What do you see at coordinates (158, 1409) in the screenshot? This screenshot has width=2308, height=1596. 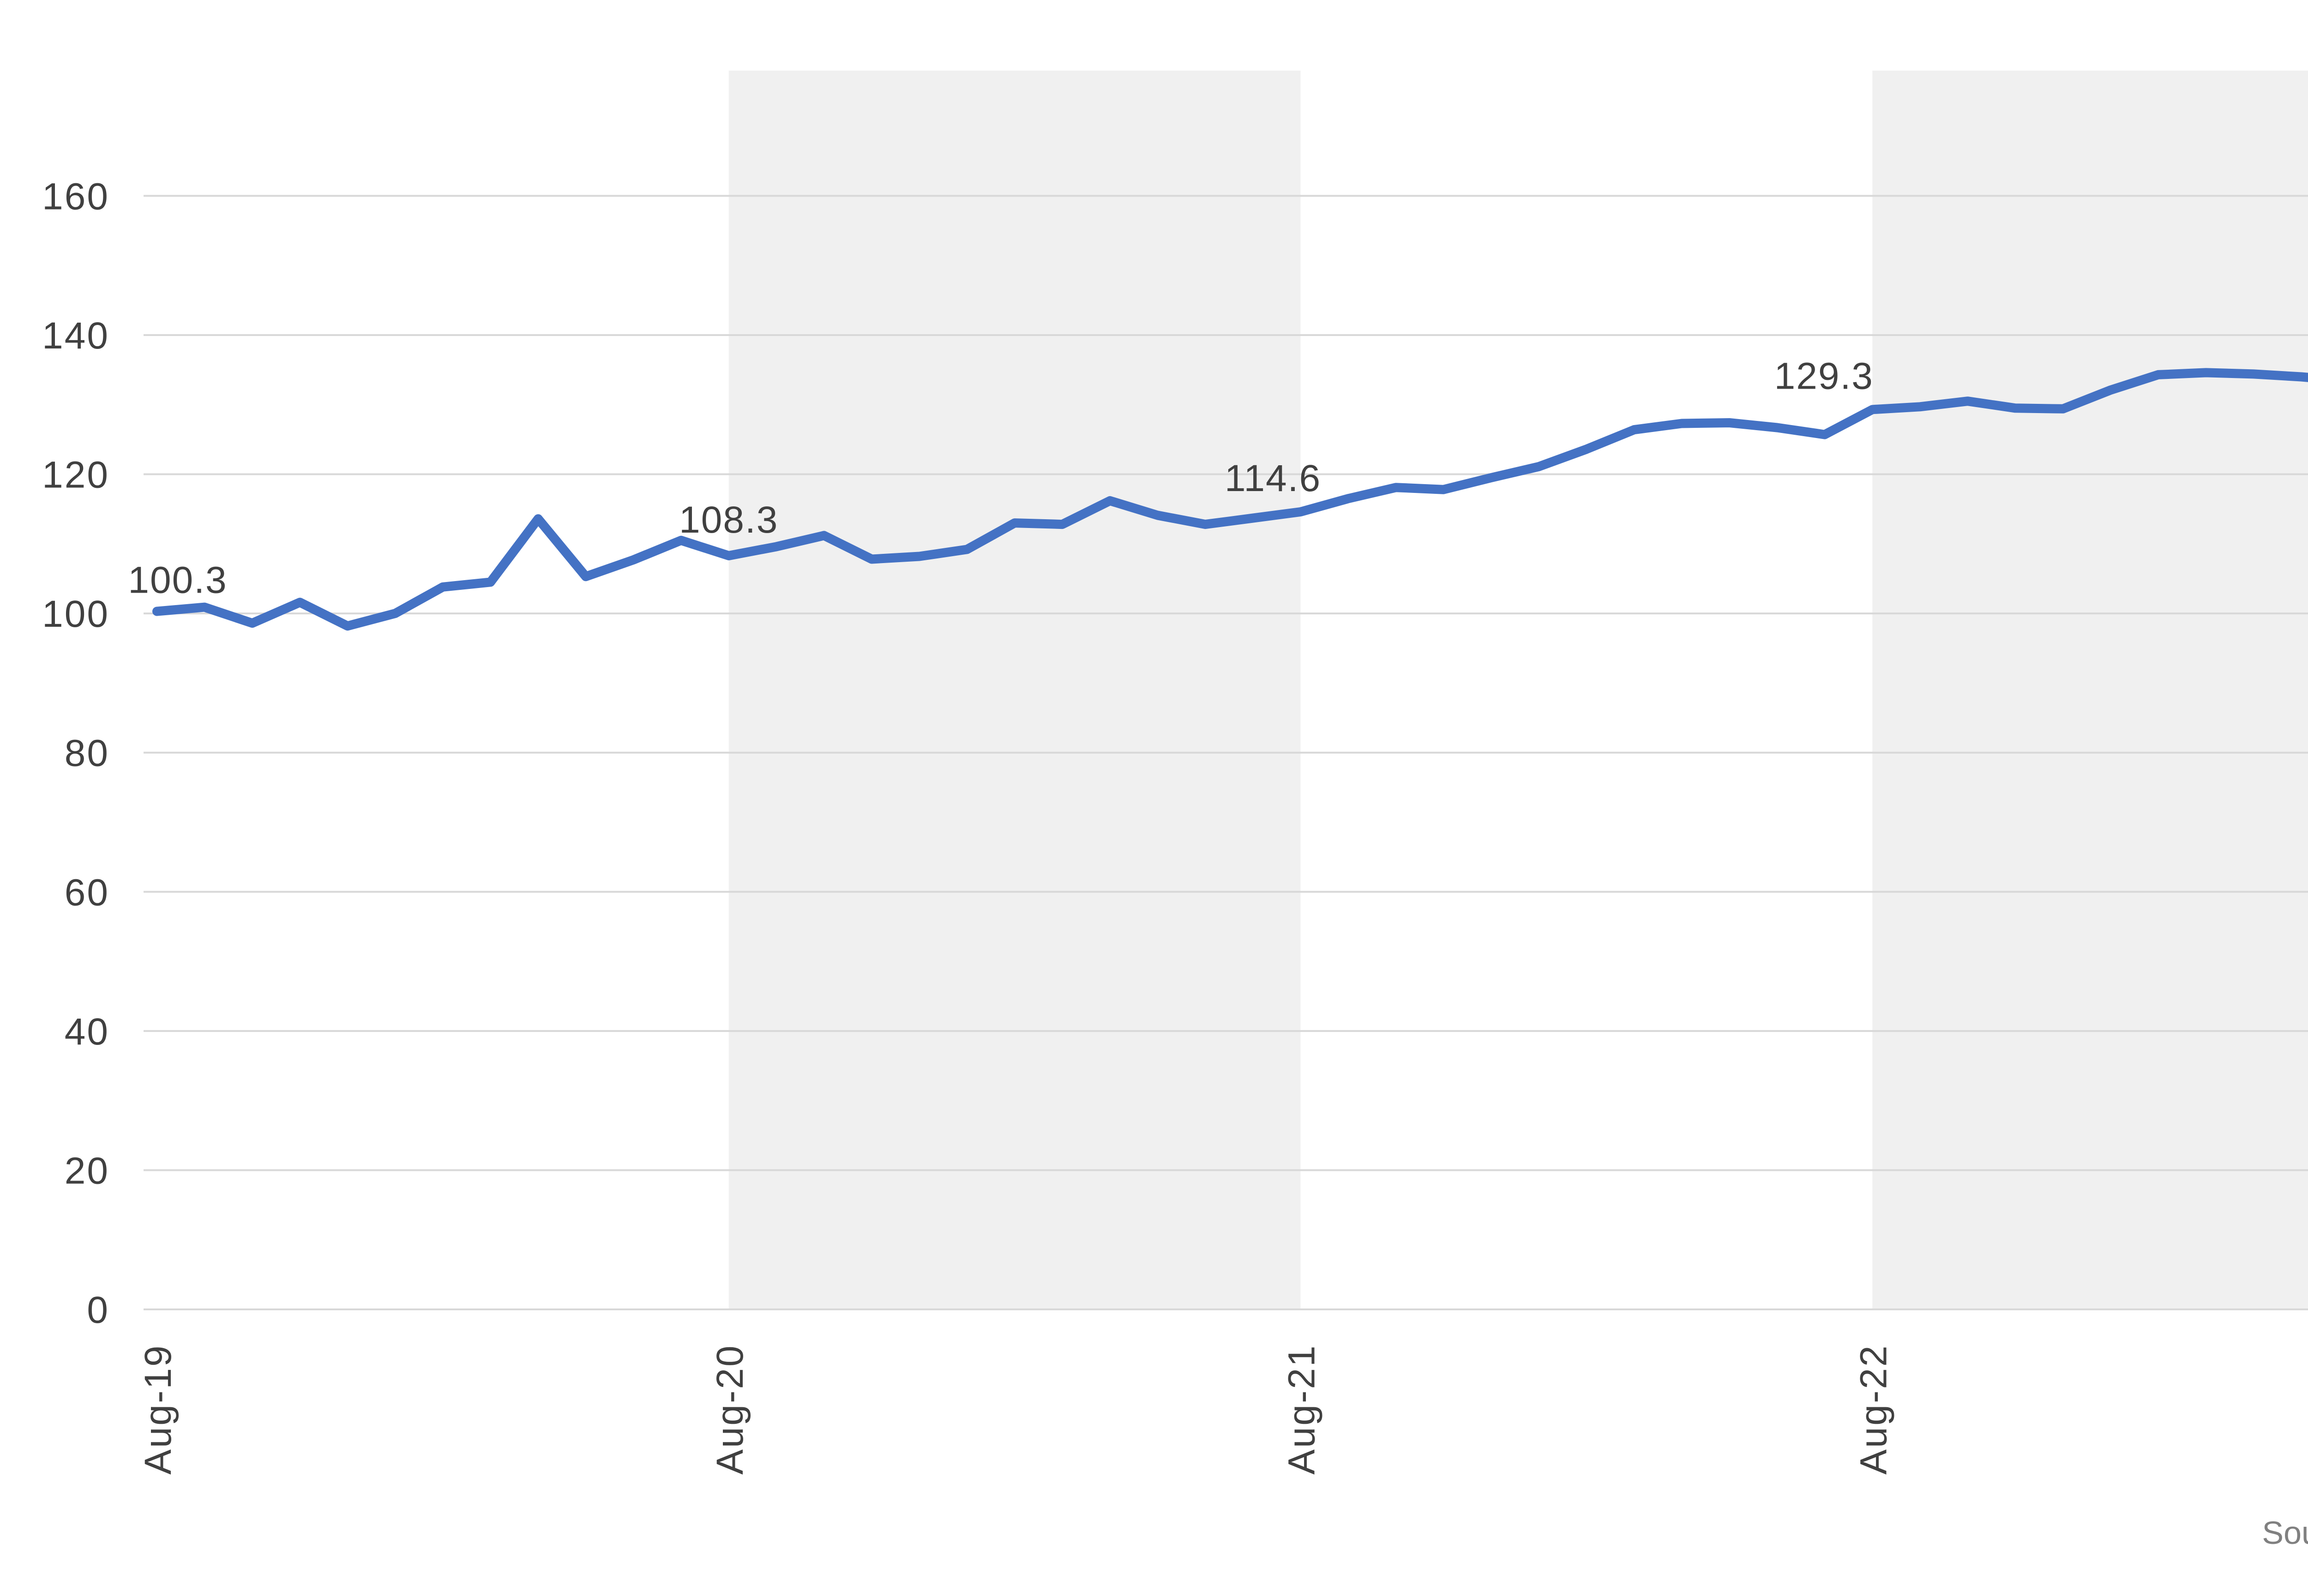 I see `x-tick-label: Aug-19` at bounding box center [158, 1409].